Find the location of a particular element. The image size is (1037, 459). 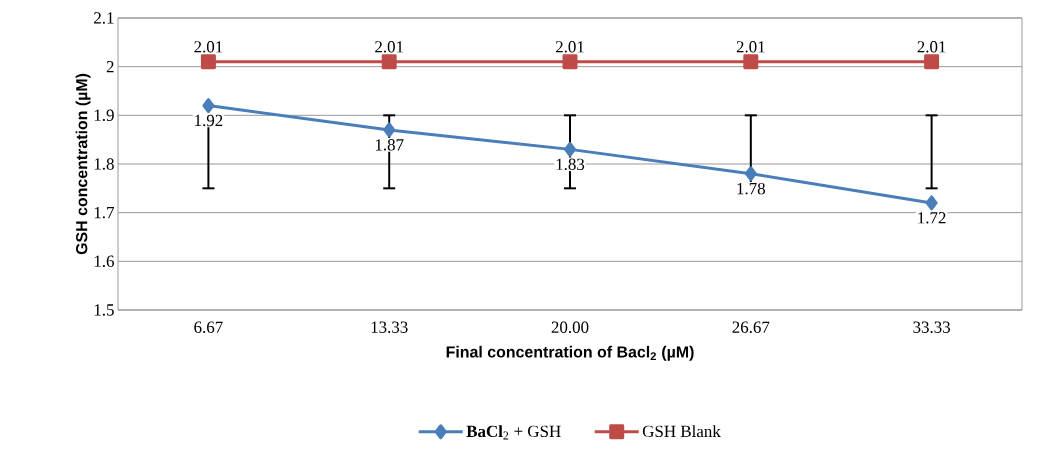

data-label: 1.83 is located at coordinates (570, 164).